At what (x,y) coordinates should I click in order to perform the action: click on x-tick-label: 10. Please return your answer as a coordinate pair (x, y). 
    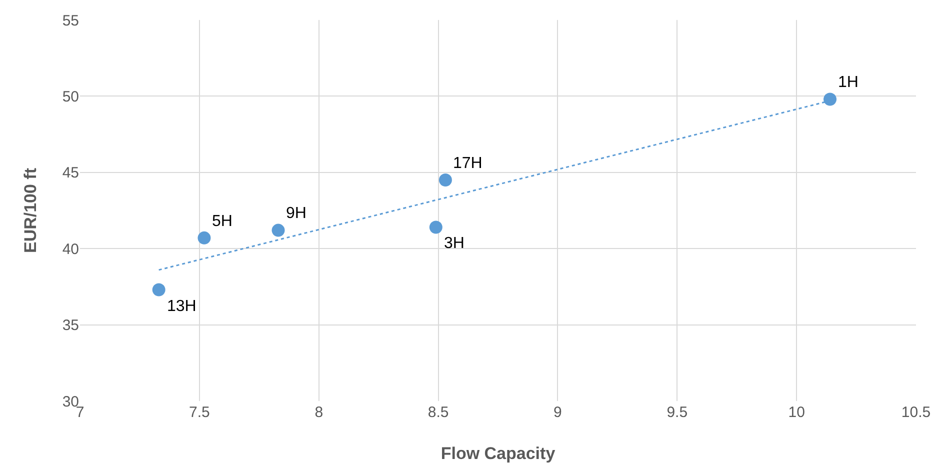
    Looking at the image, I should click on (796, 412).